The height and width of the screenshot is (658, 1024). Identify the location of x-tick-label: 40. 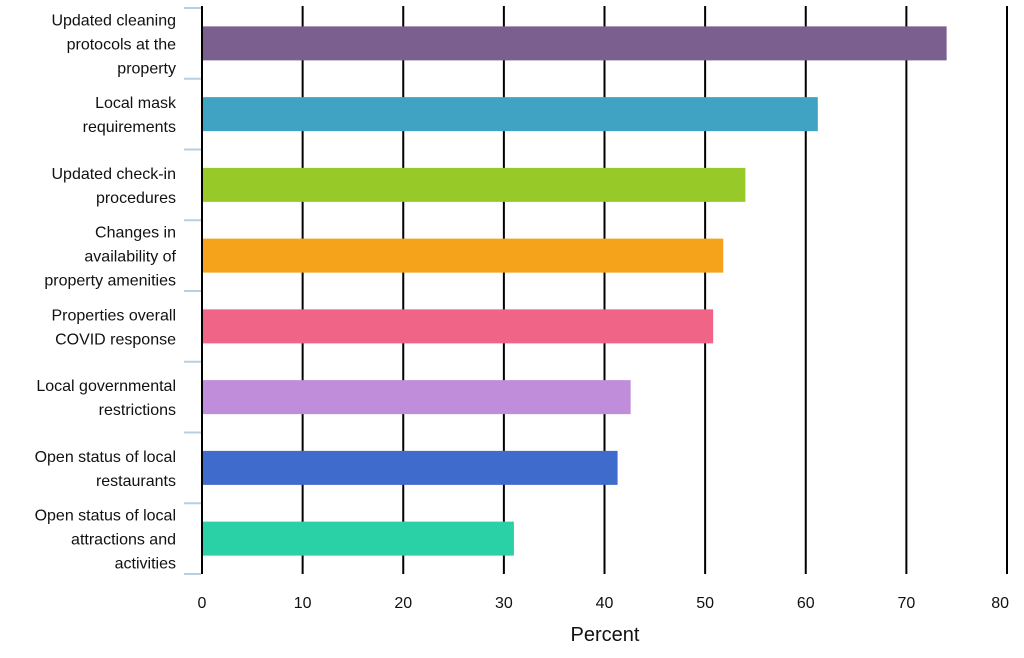
(605, 603).